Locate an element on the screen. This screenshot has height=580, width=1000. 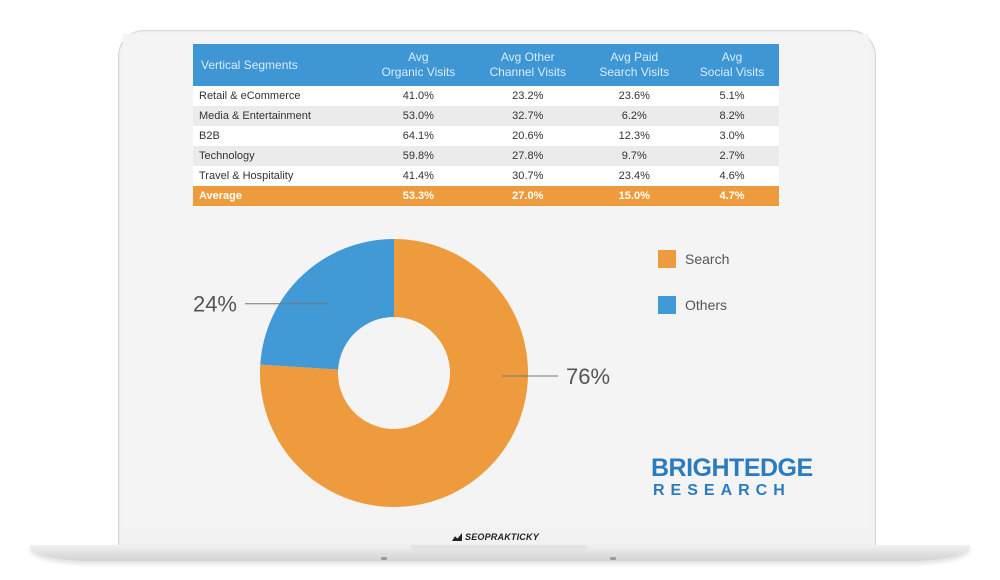
table-row: B2B 64.1% 20.6% 12.3% 3.0% is located at coordinates (486, 136).